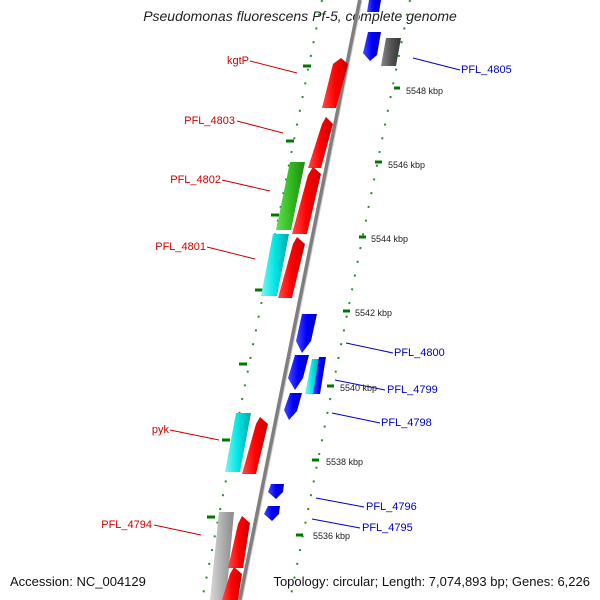 Image resolution: width=600 pixels, height=600 pixels. What do you see at coordinates (291, 267) in the screenshot?
I see `gene-PFL_4801-red` at bounding box center [291, 267].